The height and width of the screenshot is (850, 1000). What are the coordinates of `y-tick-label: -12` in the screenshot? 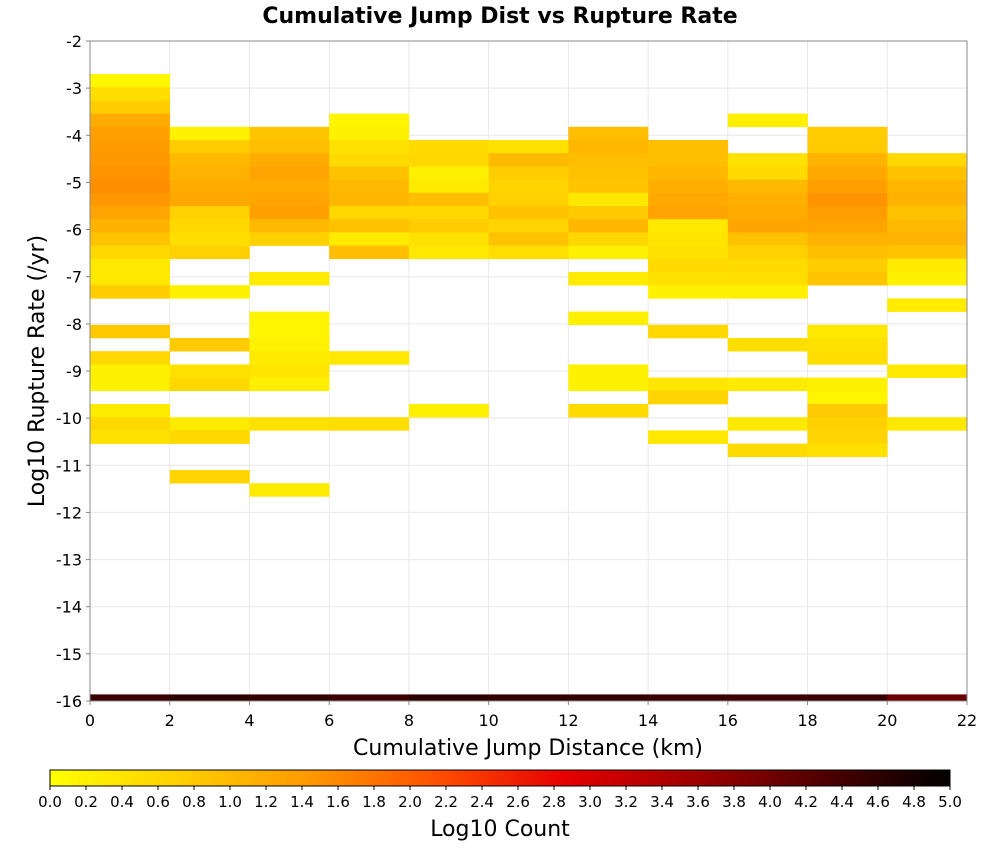 It's located at (69, 512).